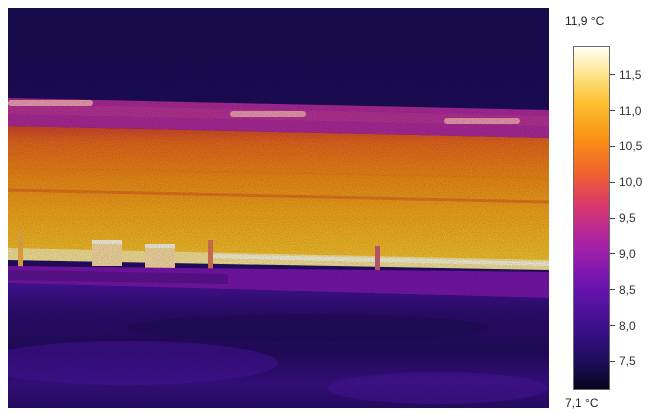 Image resolution: width=656 pixels, height=414 pixels. I want to click on tick-label: 11,5, so click(630, 74).